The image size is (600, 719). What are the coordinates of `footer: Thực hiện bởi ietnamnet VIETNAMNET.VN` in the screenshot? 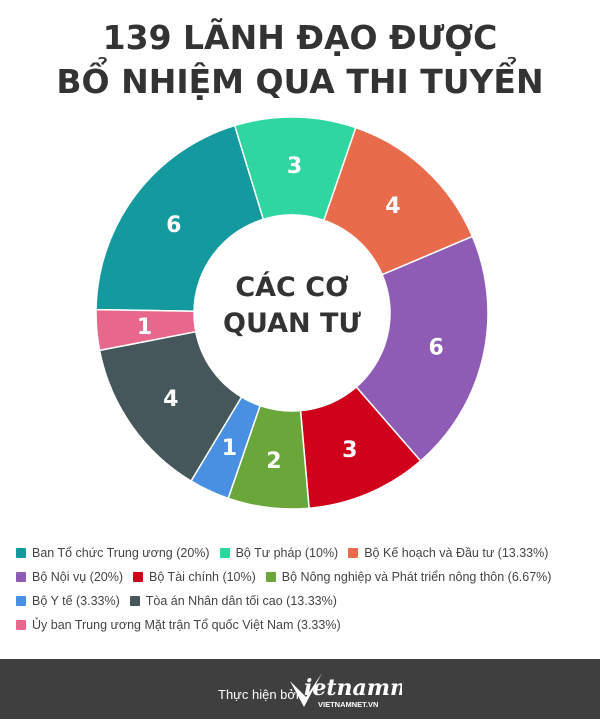 It's located at (300, 689).